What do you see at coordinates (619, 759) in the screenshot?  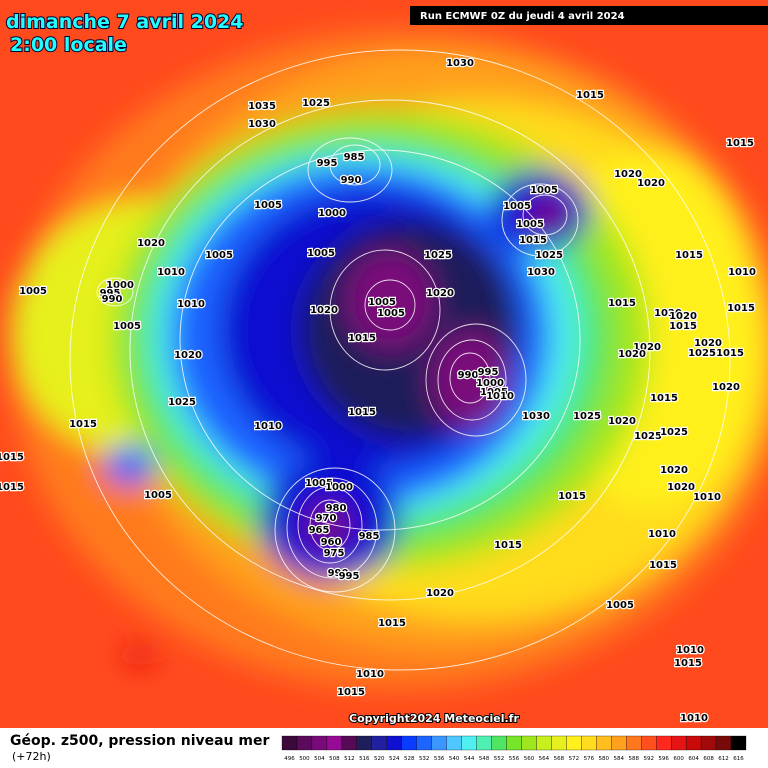 I see `legend-label: 584` at bounding box center [619, 759].